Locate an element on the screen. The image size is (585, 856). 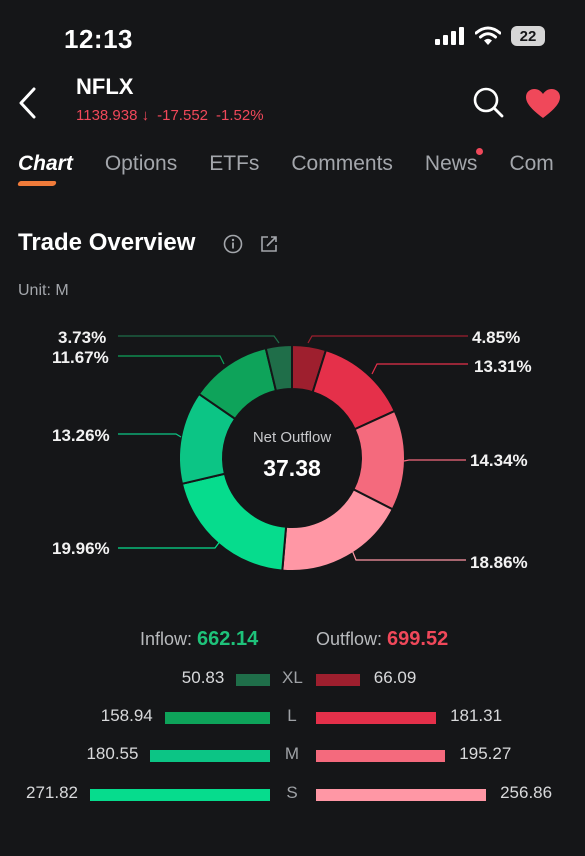
section-title: Trade Overview is located at coordinates (107, 242).